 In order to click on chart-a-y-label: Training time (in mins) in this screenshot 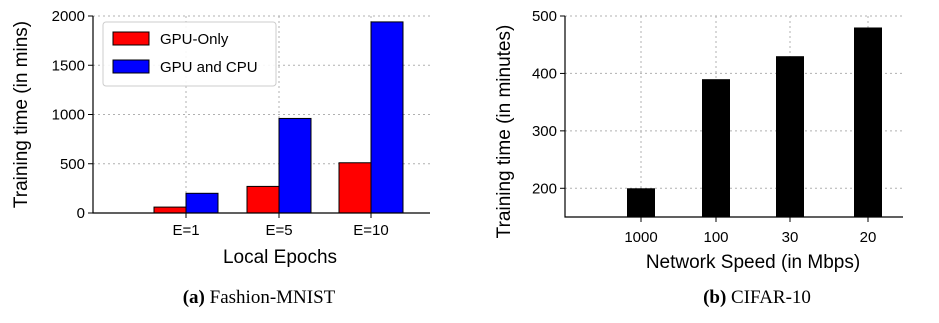, I will do `click(21, 114)`.